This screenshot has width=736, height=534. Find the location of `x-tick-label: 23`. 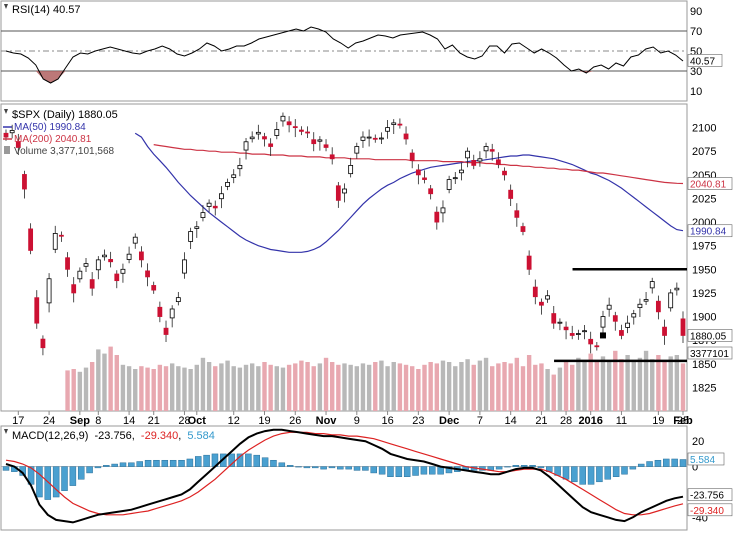

x-tick-label: 23 is located at coordinates (418, 421).